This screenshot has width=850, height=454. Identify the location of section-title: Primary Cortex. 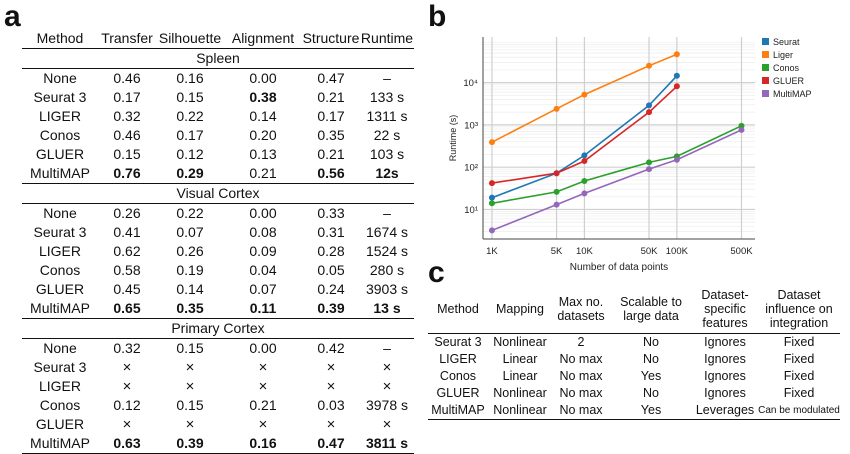
(218, 328).